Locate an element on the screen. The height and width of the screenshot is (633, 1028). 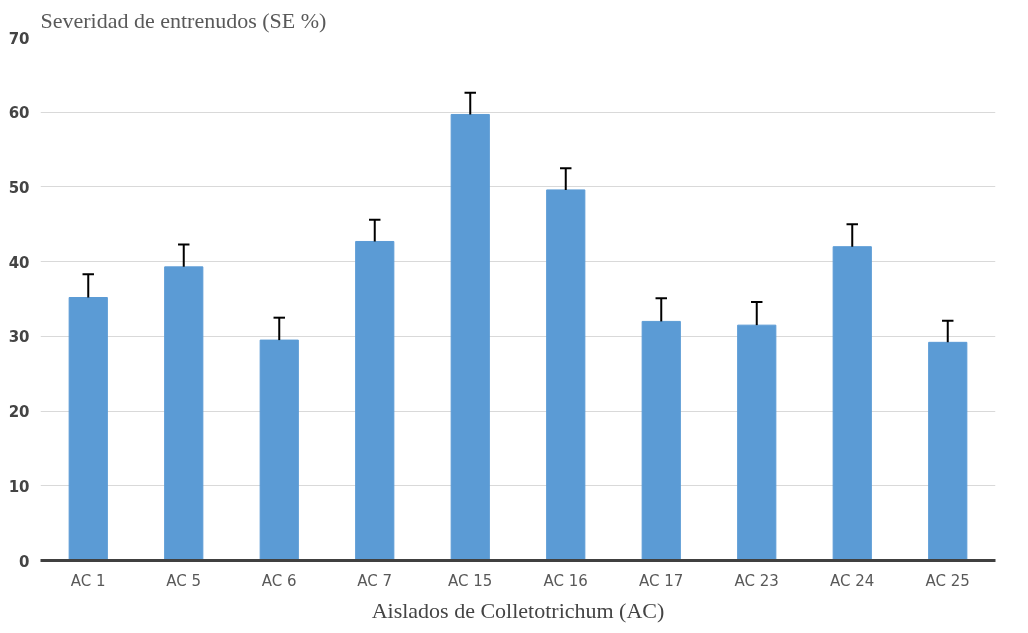
x-tick-label: AC 5 is located at coordinates (184, 580).